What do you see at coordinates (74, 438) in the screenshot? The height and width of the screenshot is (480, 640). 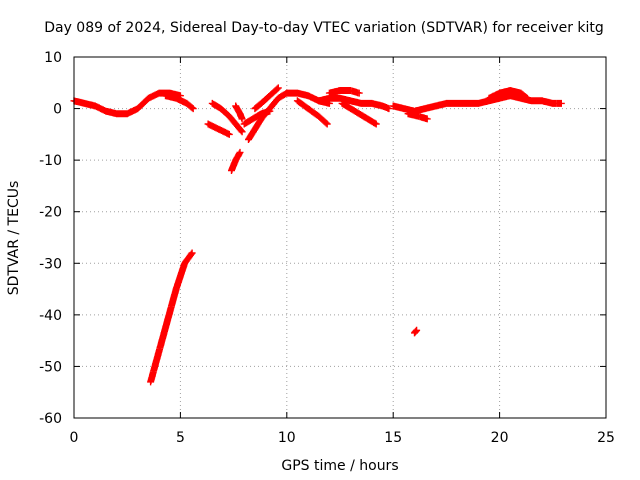 I see `x-tick-label: 0` at bounding box center [74, 438].